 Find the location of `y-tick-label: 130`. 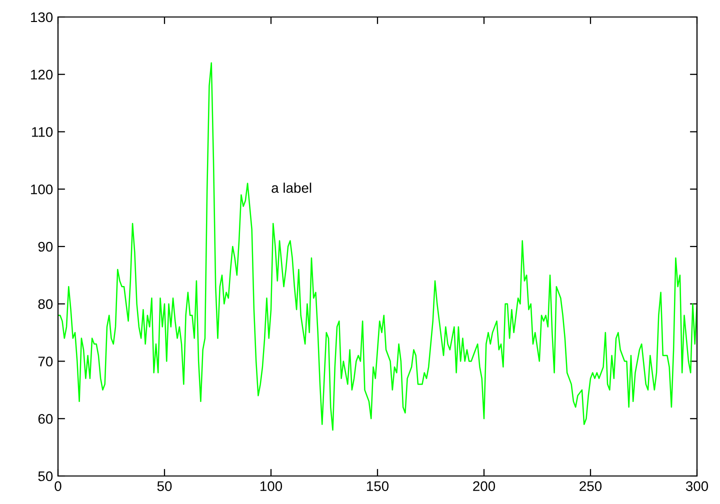

y-tick-label: 130 is located at coordinates (42, 17).